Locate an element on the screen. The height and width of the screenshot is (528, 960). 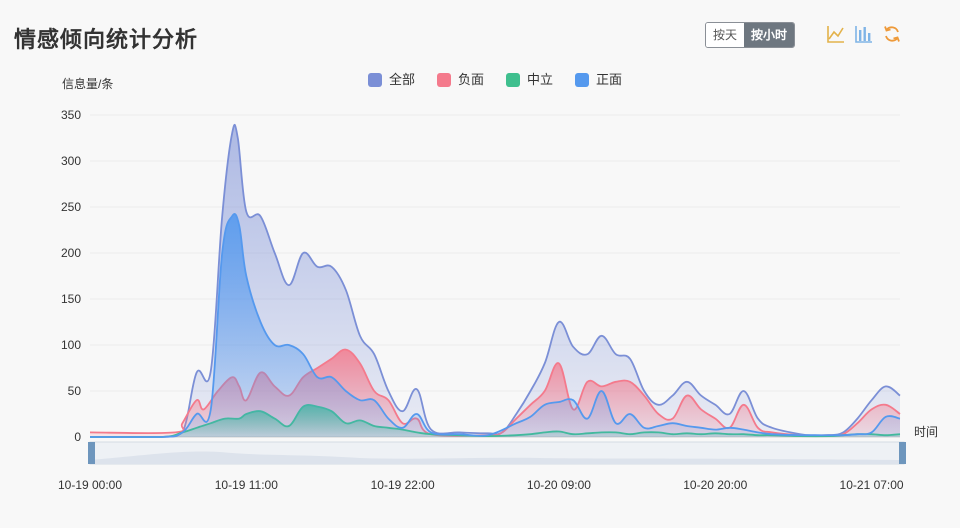
legend-item-neutral: 中立 is located at coordinates (529, 79).